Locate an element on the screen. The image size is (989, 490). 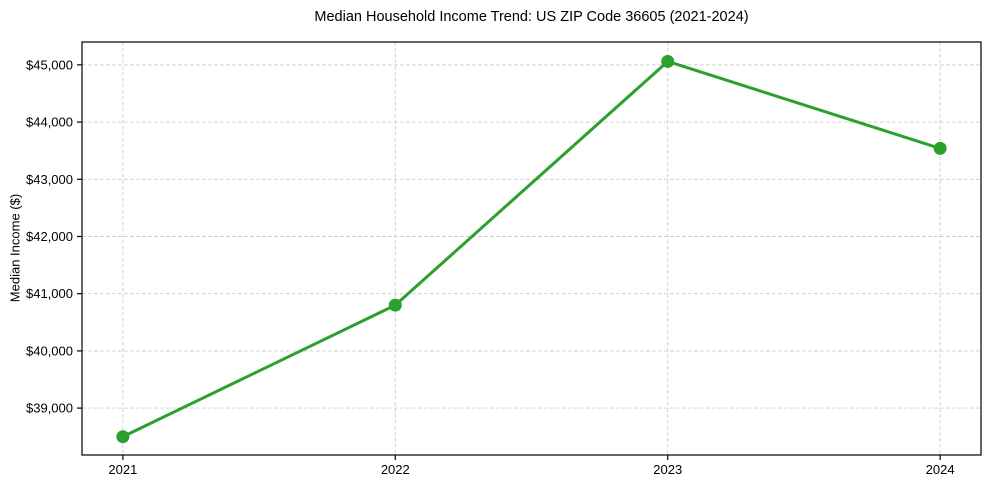
x-tick-label: 2024 is located at coordinates (940, 469).